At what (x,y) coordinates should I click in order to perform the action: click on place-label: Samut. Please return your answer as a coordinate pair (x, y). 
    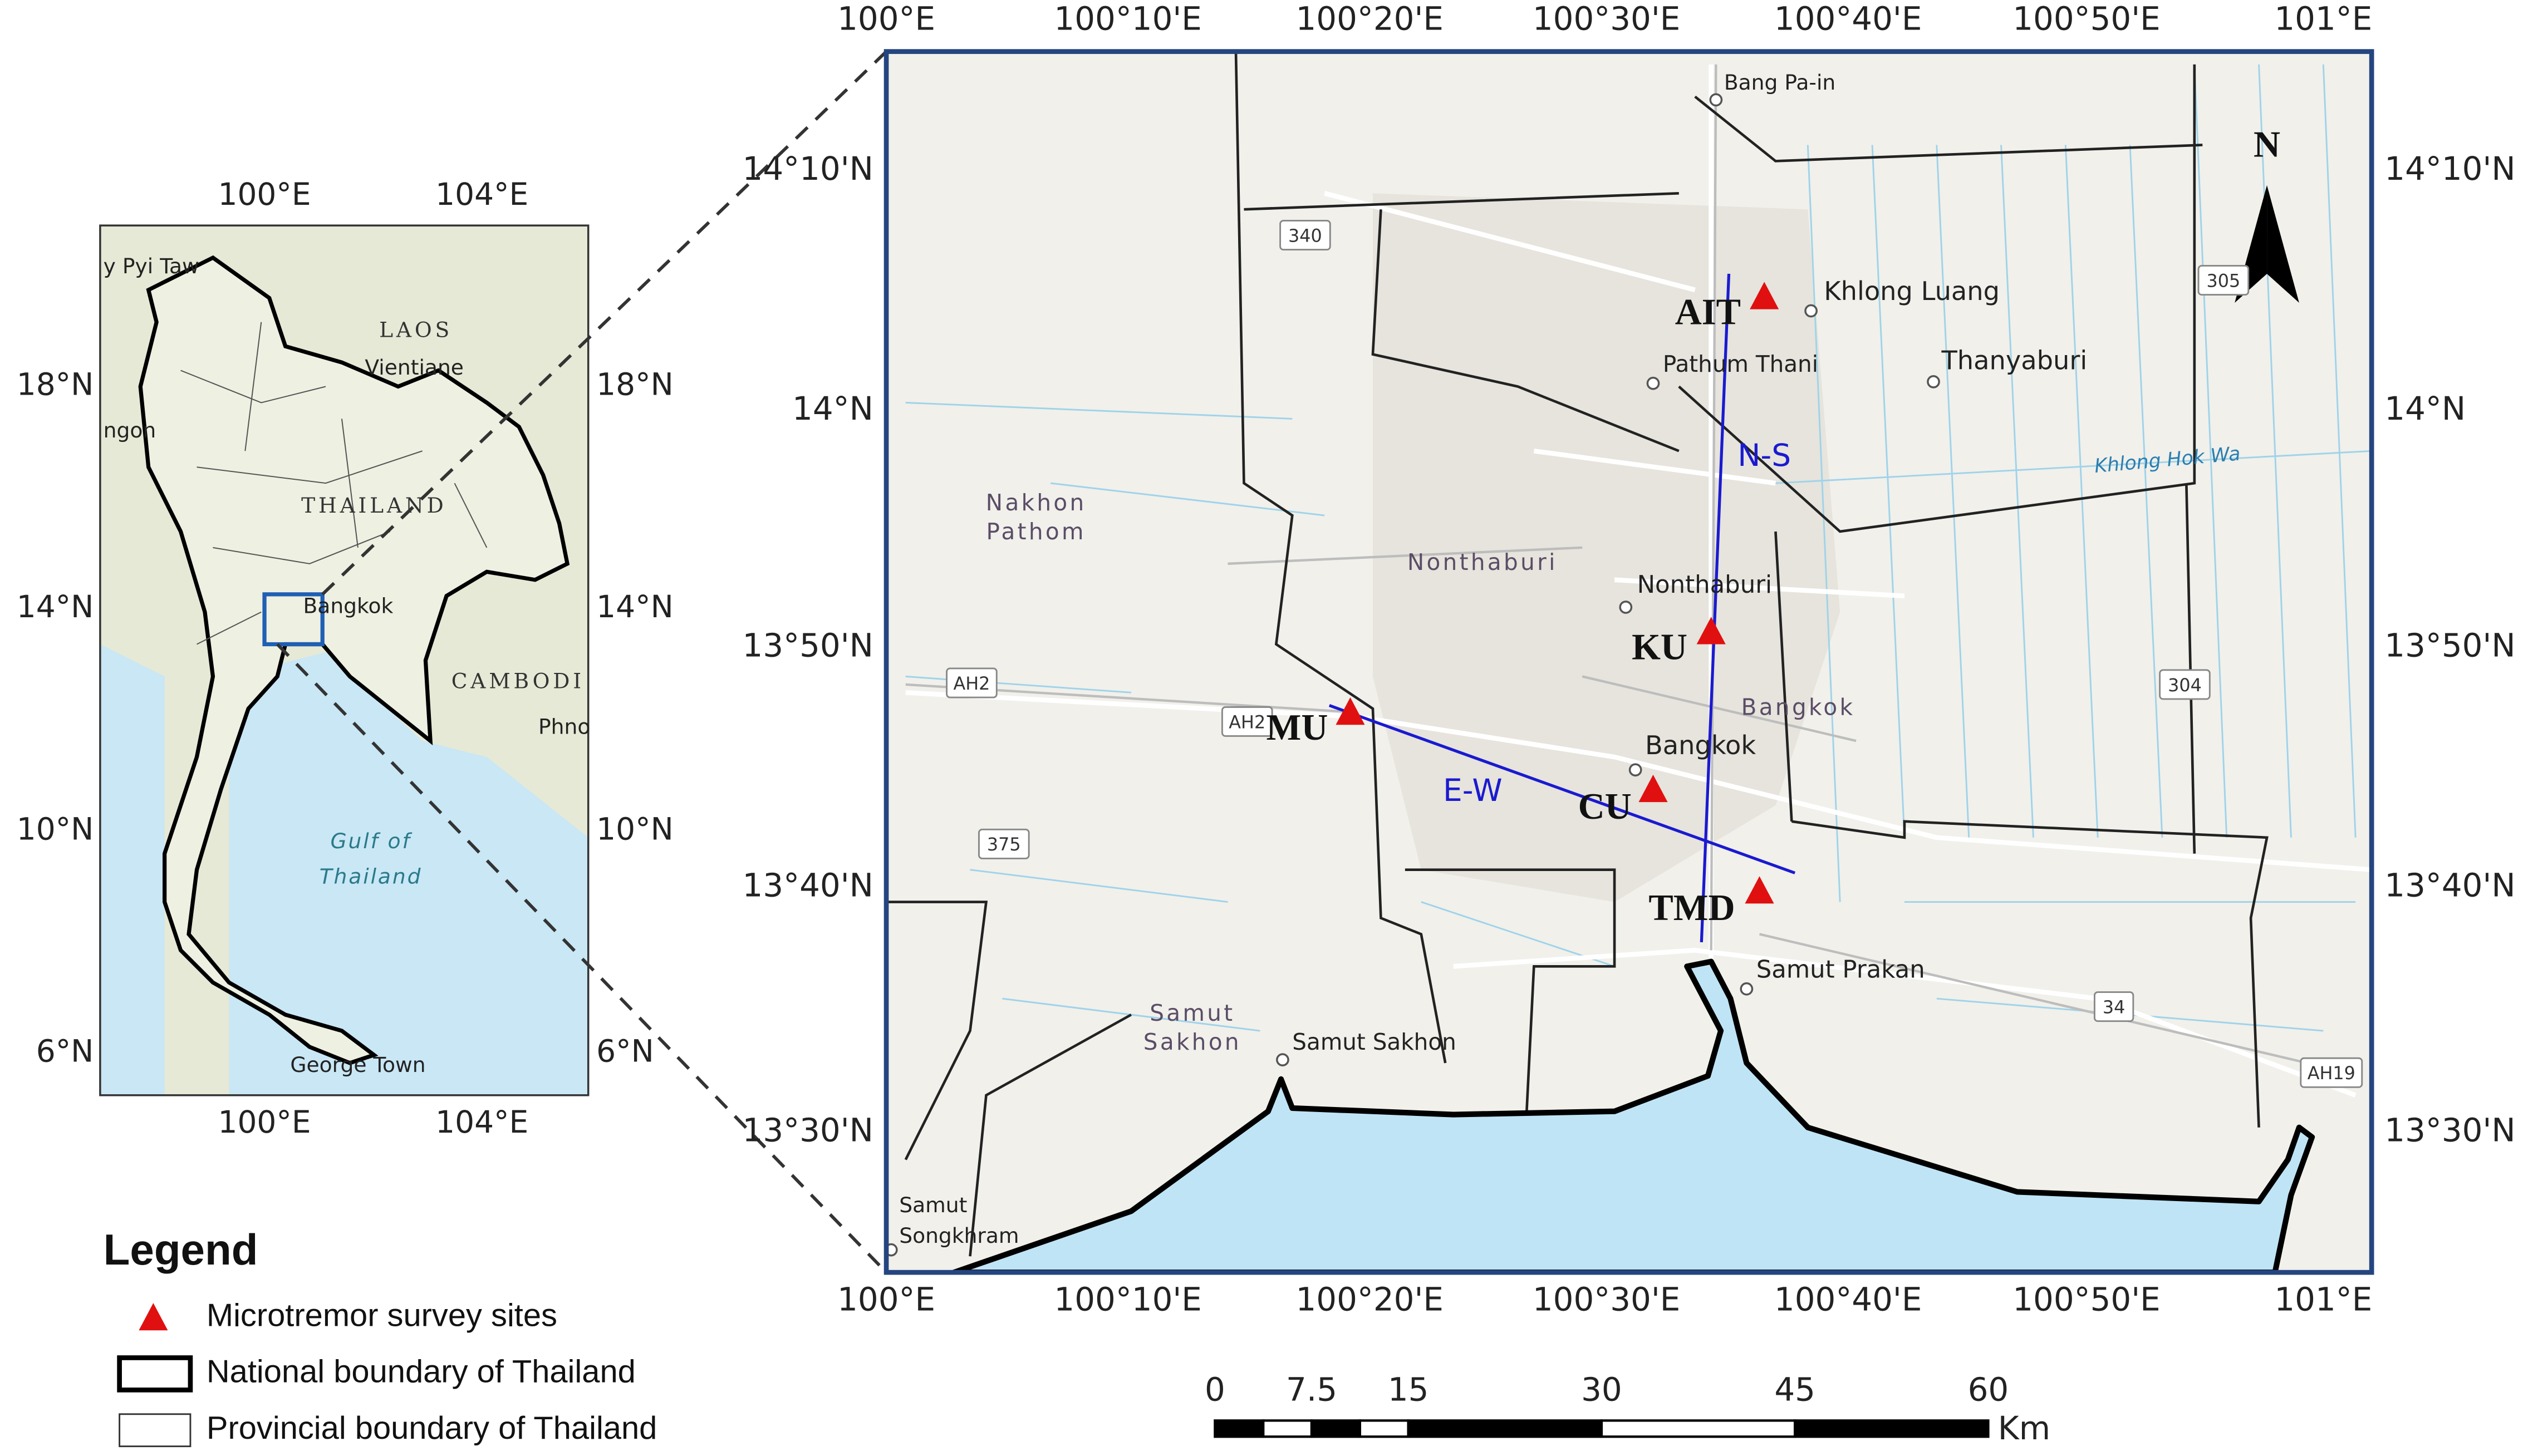
    Looking at the image, I should click on (1192, 1013).